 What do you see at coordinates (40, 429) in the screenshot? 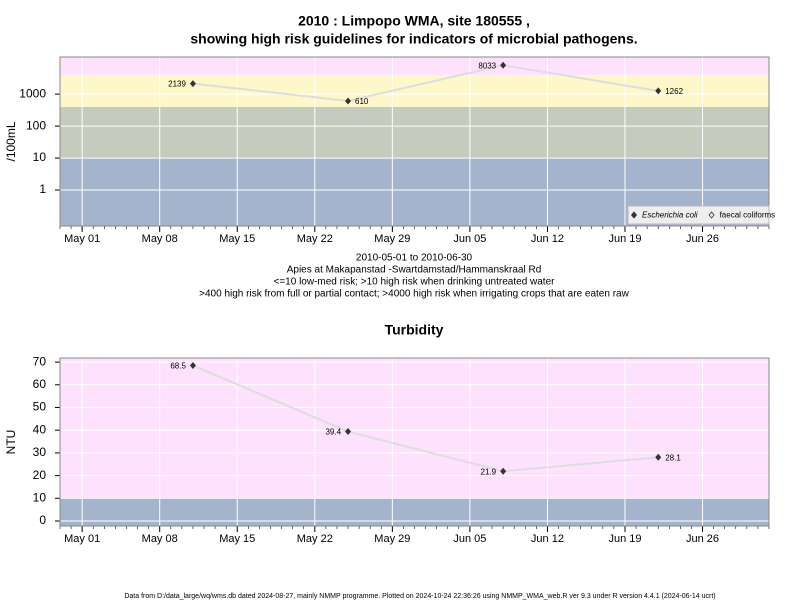
I see `y-tick-label: 40` at bounding box center [40, 429].